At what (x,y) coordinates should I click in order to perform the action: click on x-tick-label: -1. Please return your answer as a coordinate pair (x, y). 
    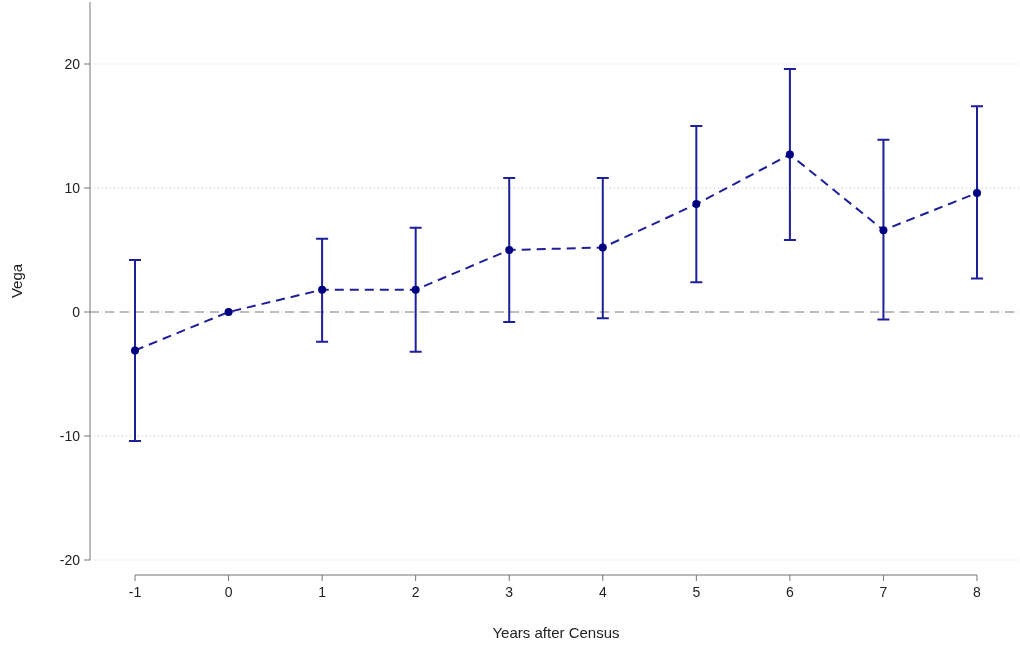
    Looking at the image, I should click on (135, 592).